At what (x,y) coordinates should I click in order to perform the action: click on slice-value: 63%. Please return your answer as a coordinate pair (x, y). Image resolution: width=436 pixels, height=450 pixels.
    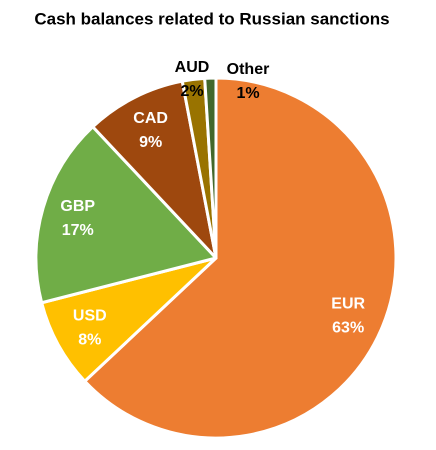
    Looking at the image, I should click on (348, 327).